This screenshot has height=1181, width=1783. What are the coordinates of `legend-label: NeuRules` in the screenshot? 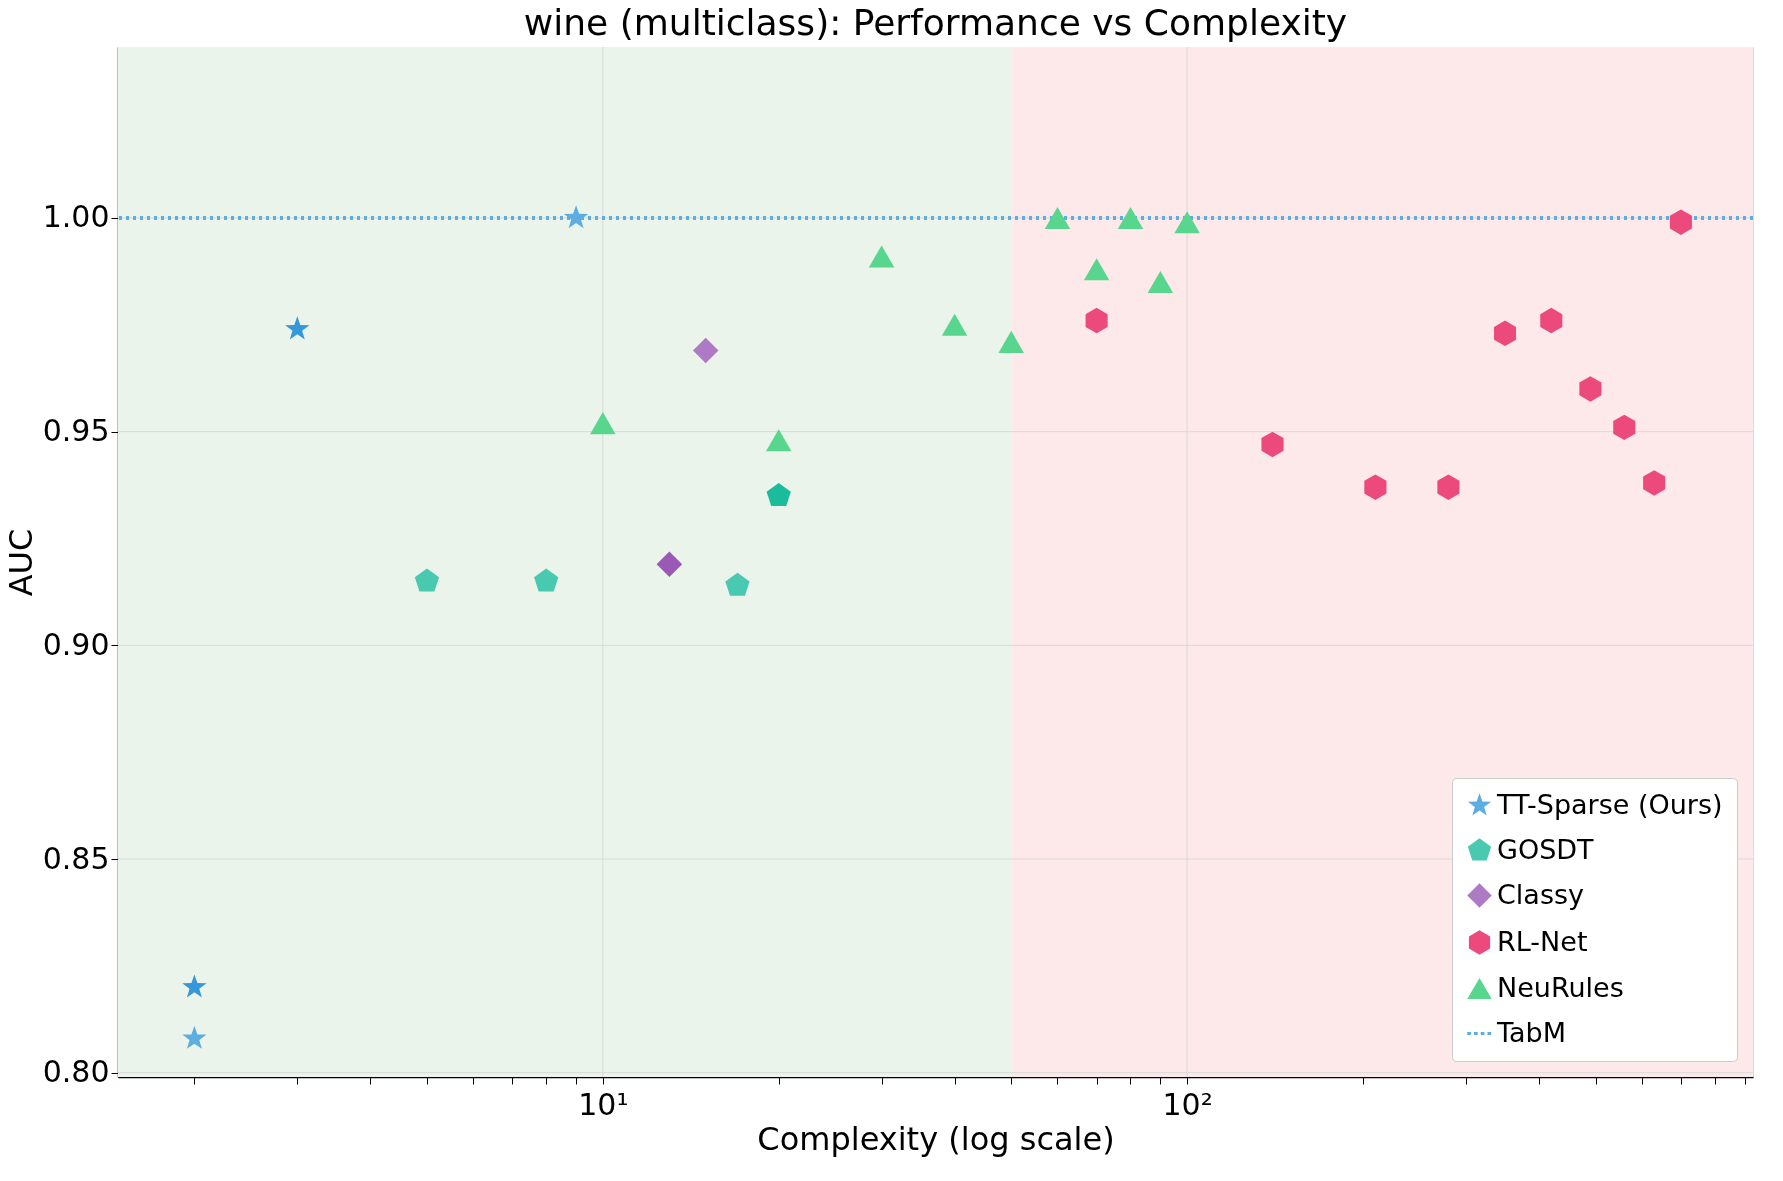 It's located at (1560, 987).